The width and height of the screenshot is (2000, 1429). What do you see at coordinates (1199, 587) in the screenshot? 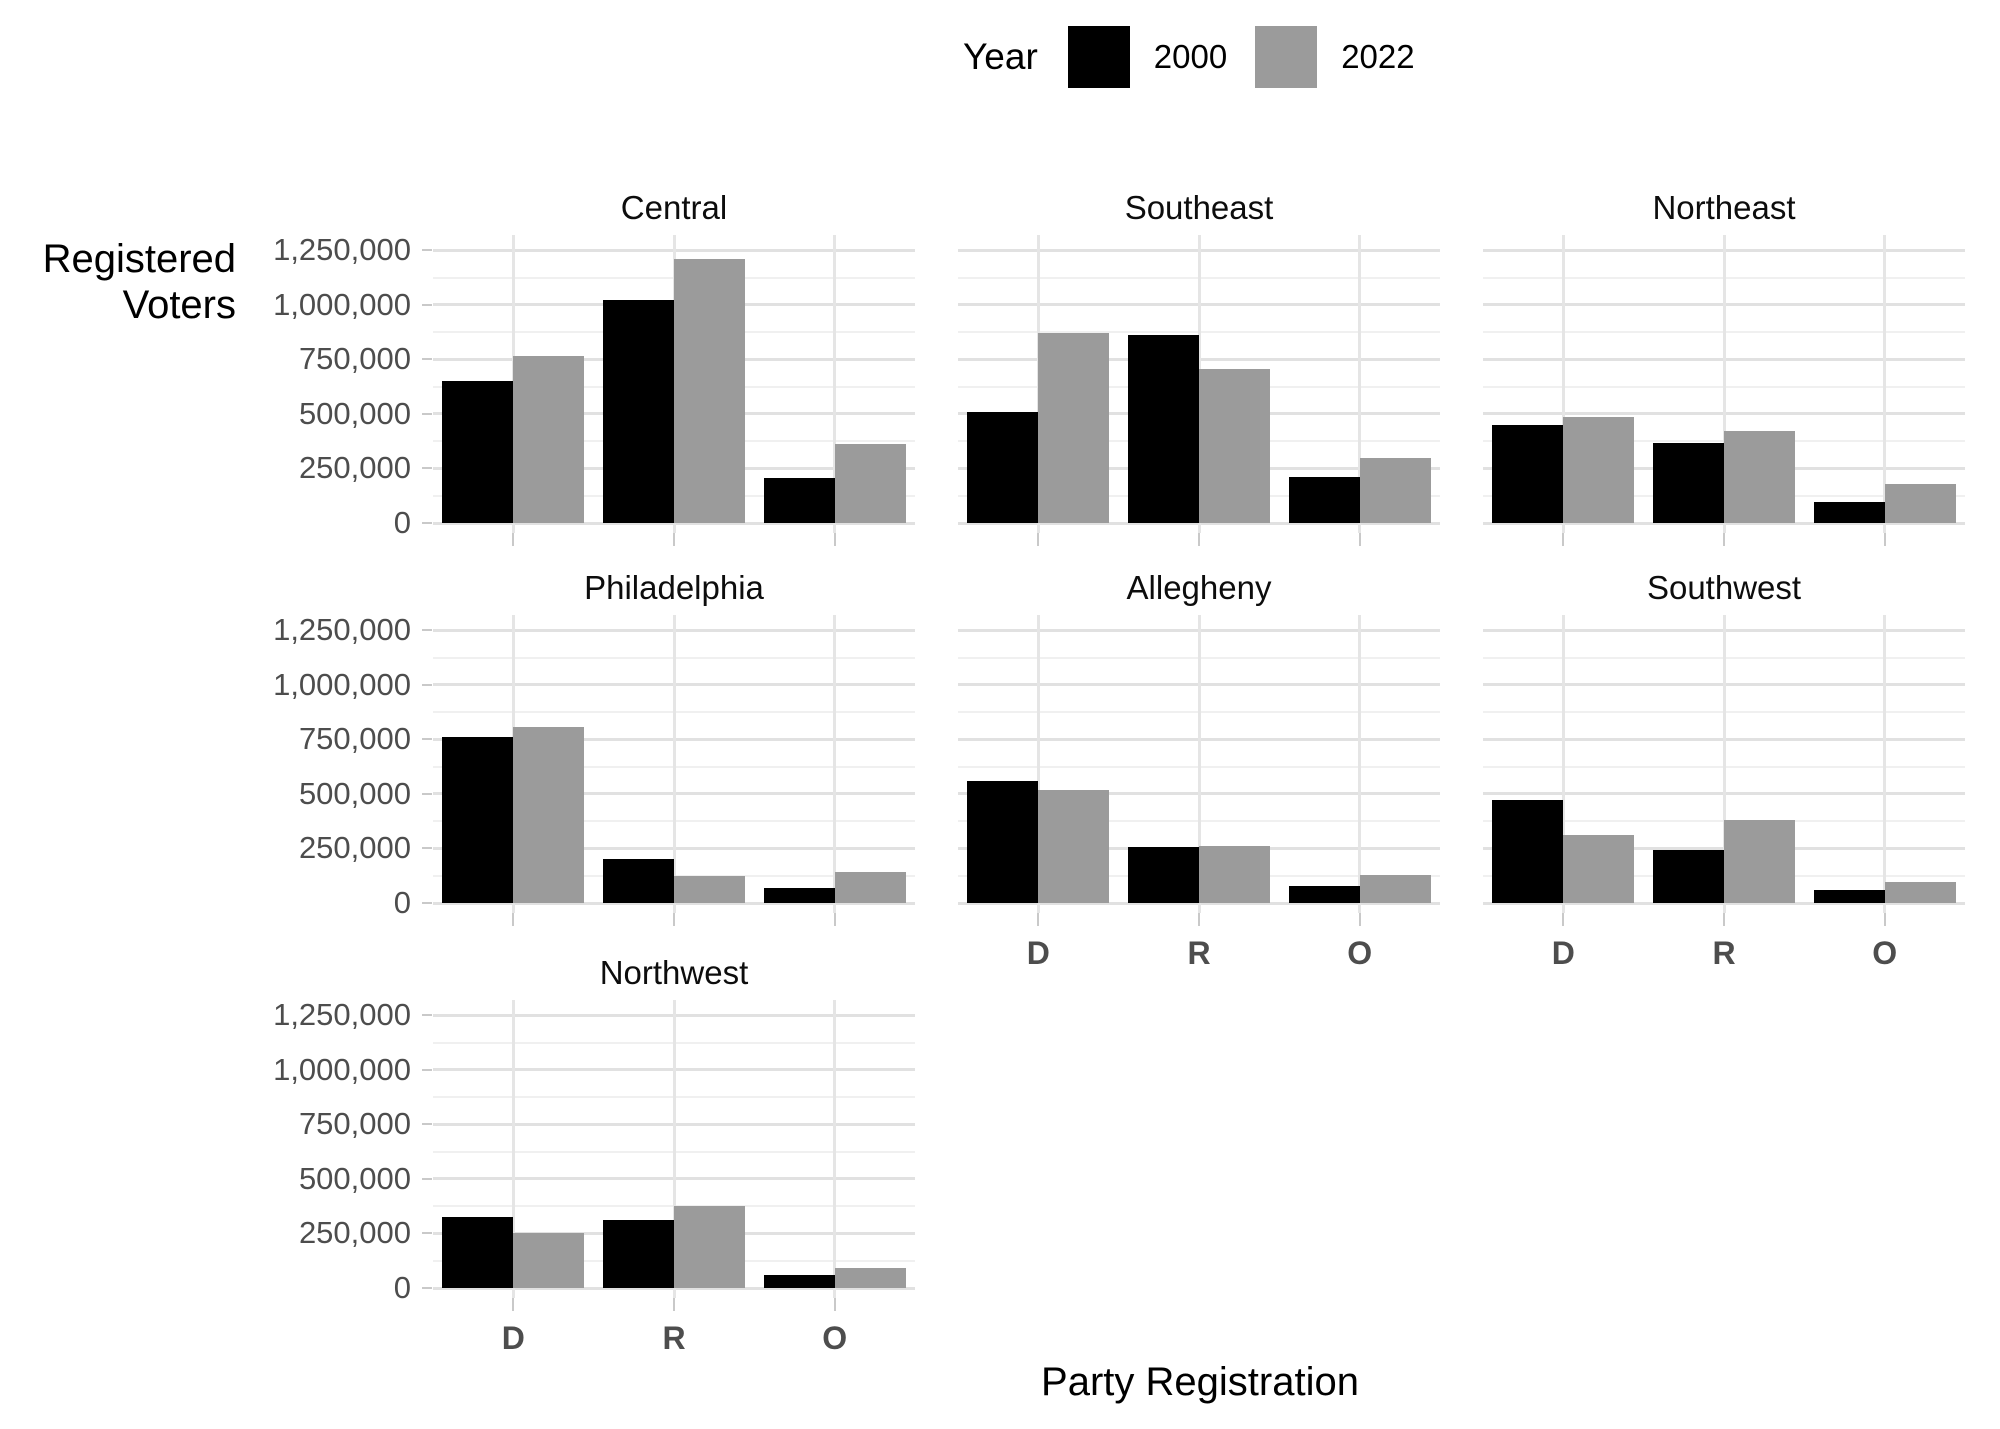
I see `facet-title-allegheny: Allegheny` at bounding box center [1199, 587].